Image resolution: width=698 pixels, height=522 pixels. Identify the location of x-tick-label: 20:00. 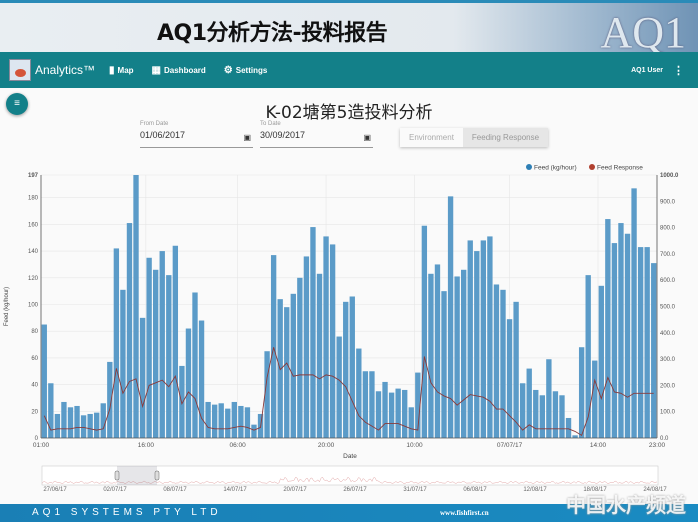
(326, 445).